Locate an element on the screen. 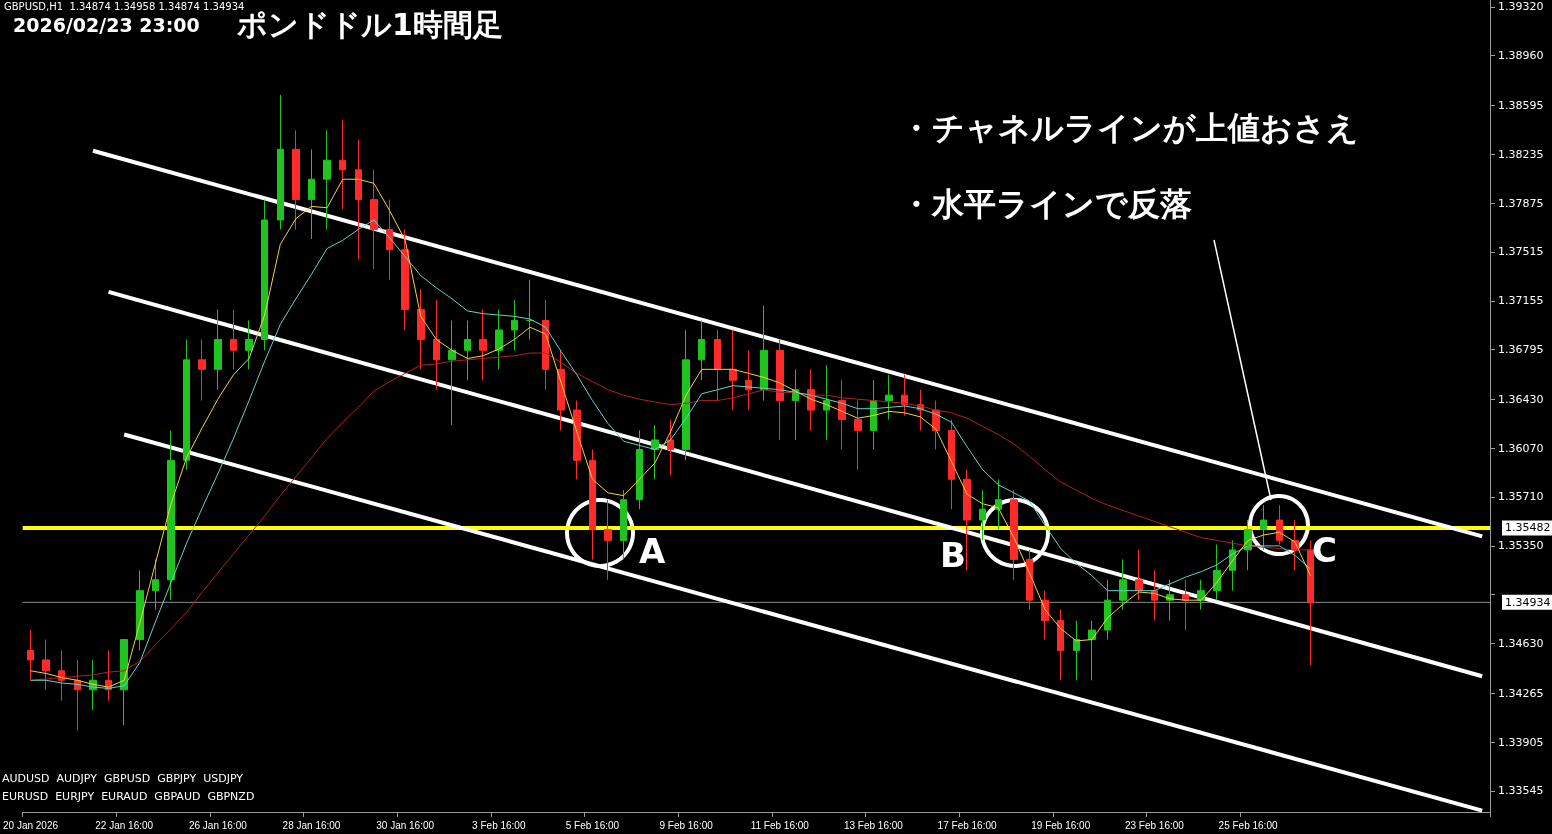  x-tick-label: 30 Jan 16:00 is located at coordinates (405, 825).